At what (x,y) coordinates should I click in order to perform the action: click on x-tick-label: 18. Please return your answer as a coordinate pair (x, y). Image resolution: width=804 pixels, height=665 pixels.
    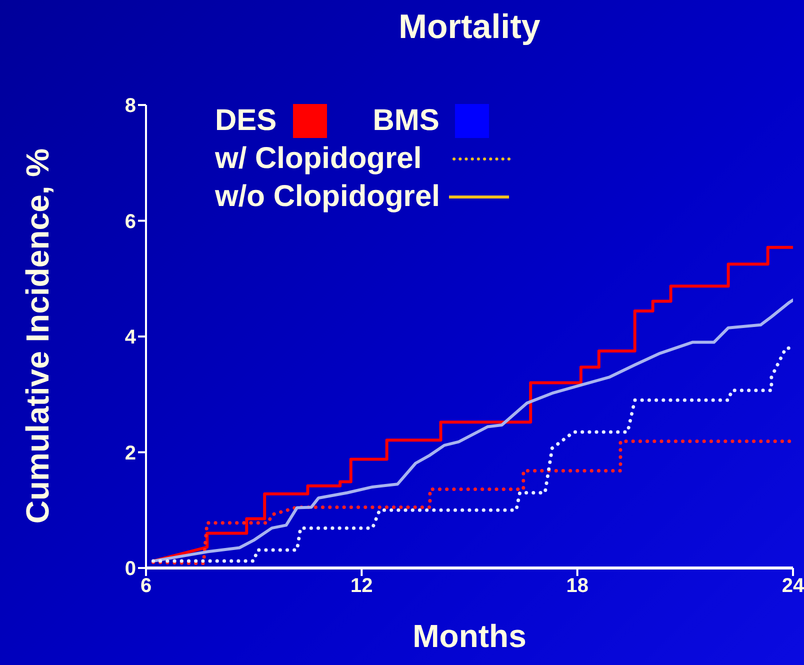
    Looking at the image, I should click on (577, 586).